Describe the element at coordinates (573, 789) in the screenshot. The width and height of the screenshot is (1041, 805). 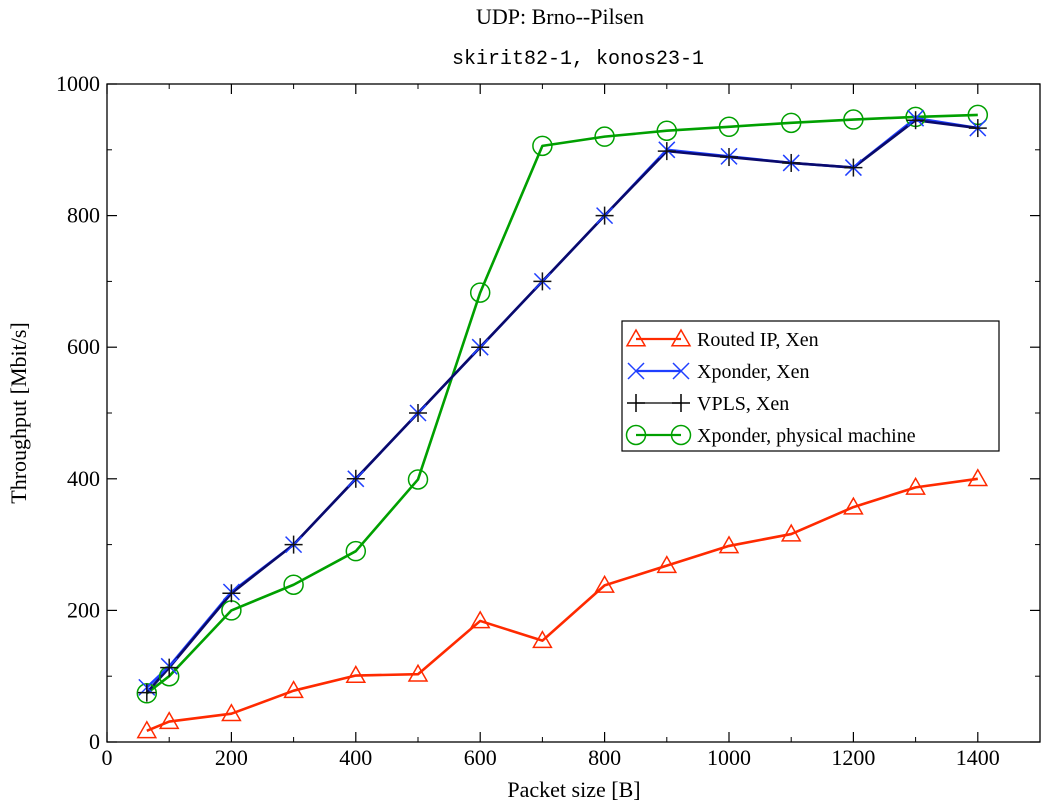
I see `x-axis-label: Packet size [B]` at that location.